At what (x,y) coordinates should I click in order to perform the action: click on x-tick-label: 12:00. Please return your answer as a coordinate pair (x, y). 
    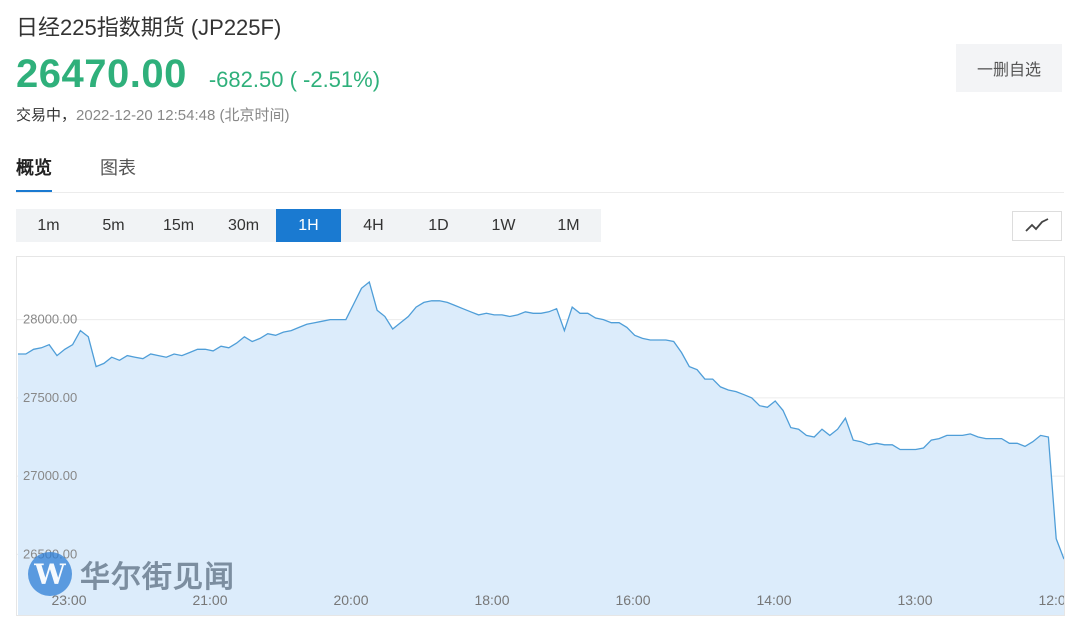
    Looking at the image, I should click on (1051, 600).